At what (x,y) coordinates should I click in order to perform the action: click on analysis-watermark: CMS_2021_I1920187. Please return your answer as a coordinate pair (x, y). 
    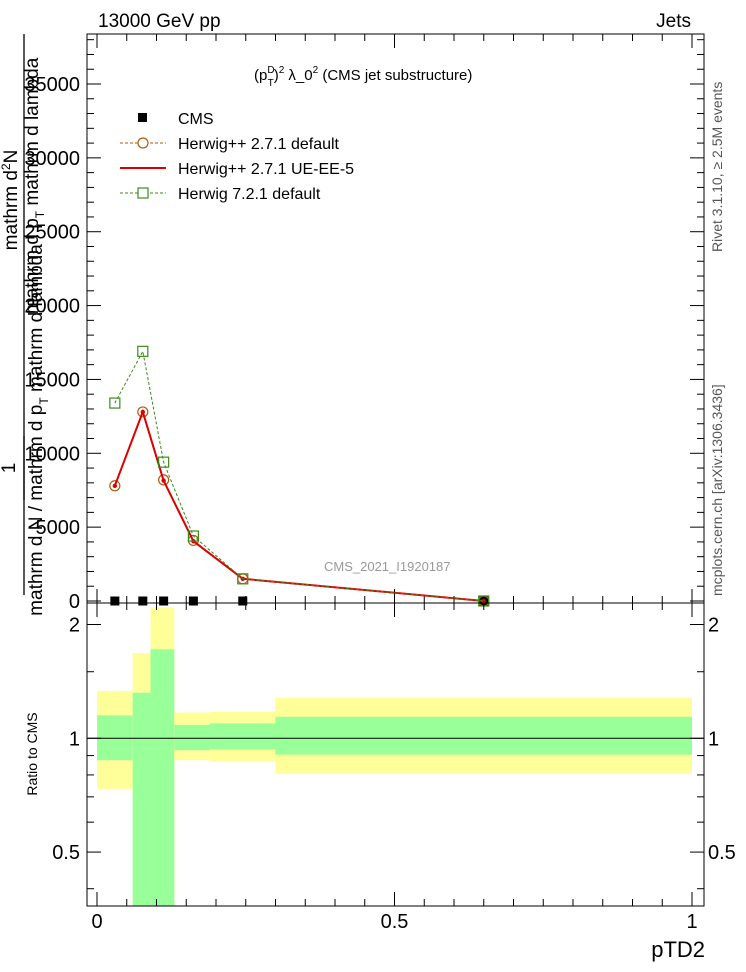
    Looking at the image, I should click on (387, 566).